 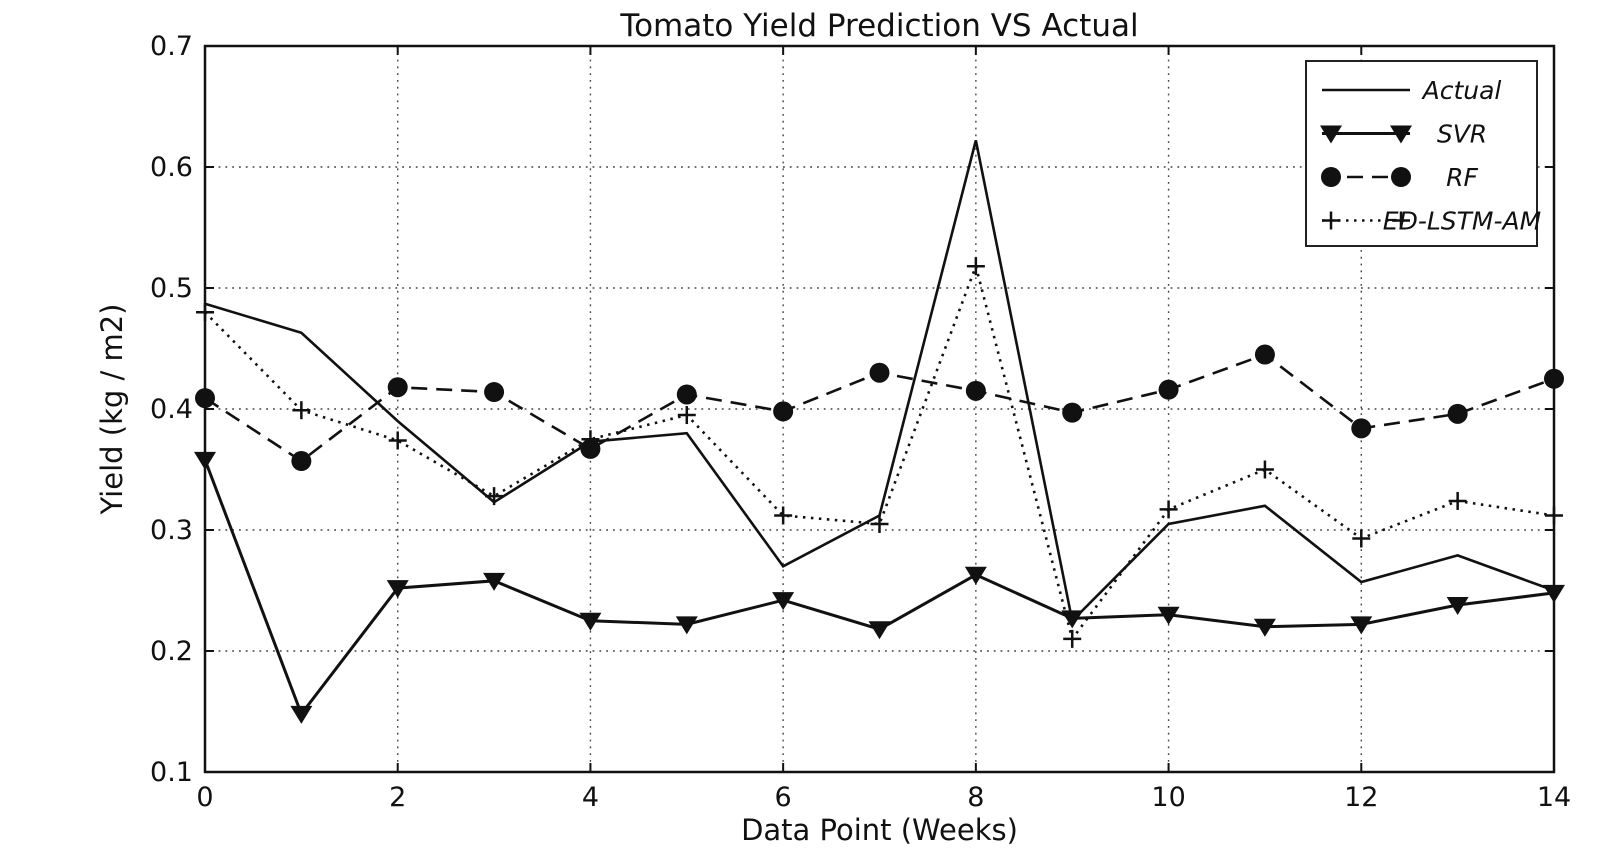 I want to click on x-axis-label: Data Point (Weeks), so click(x=879, y=830).